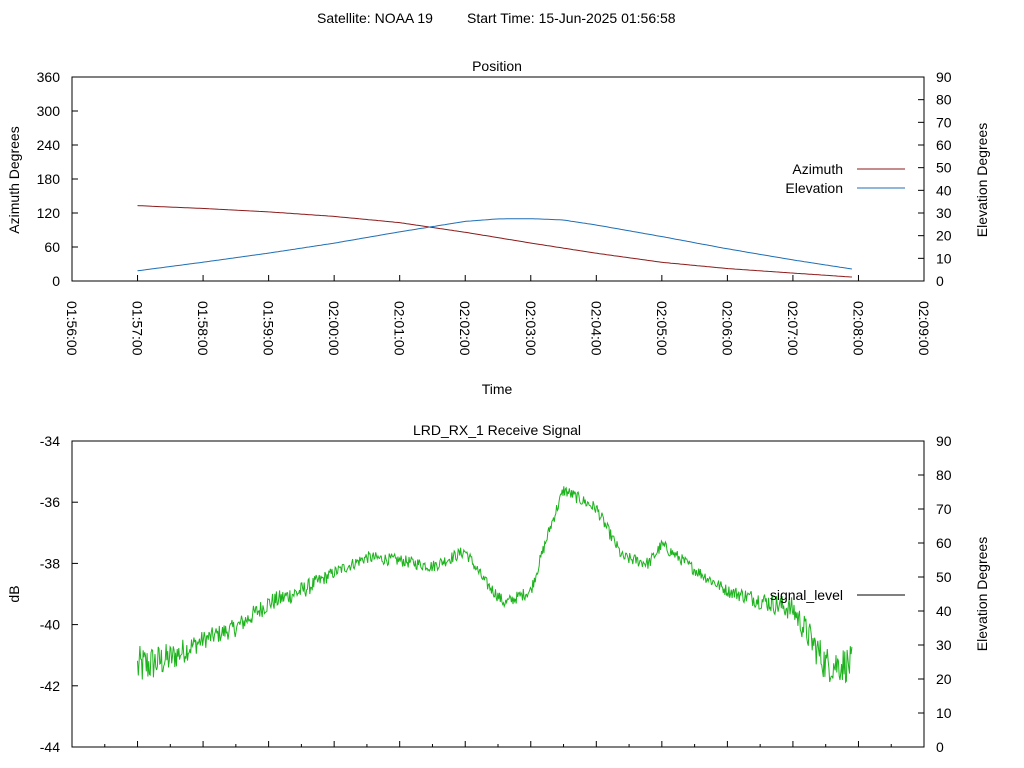 This screenshot has height=768, width=1024. What do you see at coordinates (944, 100) in the screenshot?
I see `position-y2-tick-label: 80` at bounding box center [944, 100].